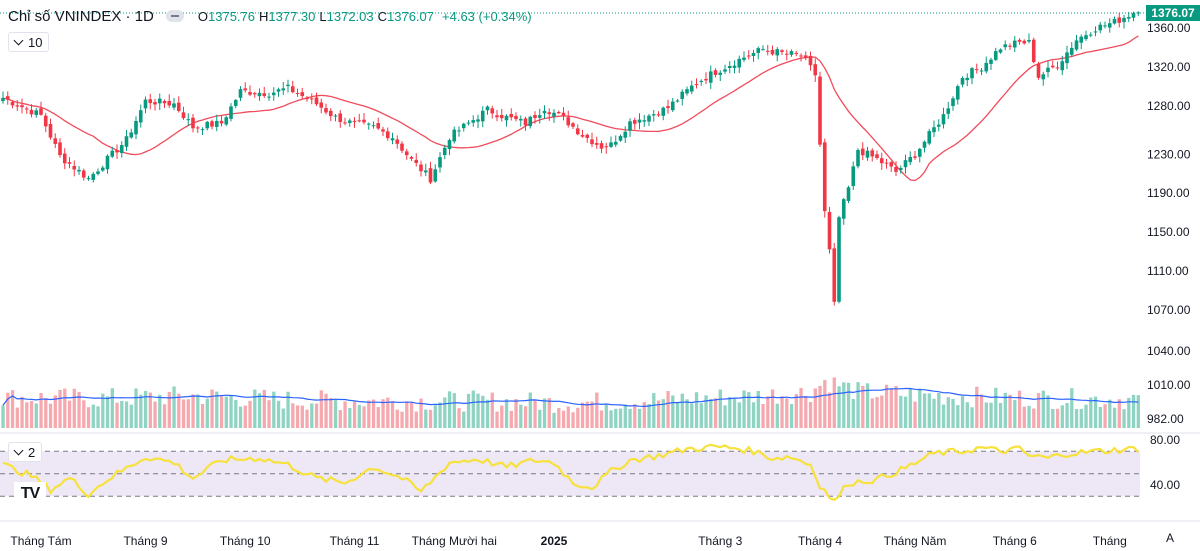 This screenshot has height=551, width=1200. Describe the element at coordinates (145, 541) in the screenshot. I see `time-tick-label: Tháng 9` at that location.